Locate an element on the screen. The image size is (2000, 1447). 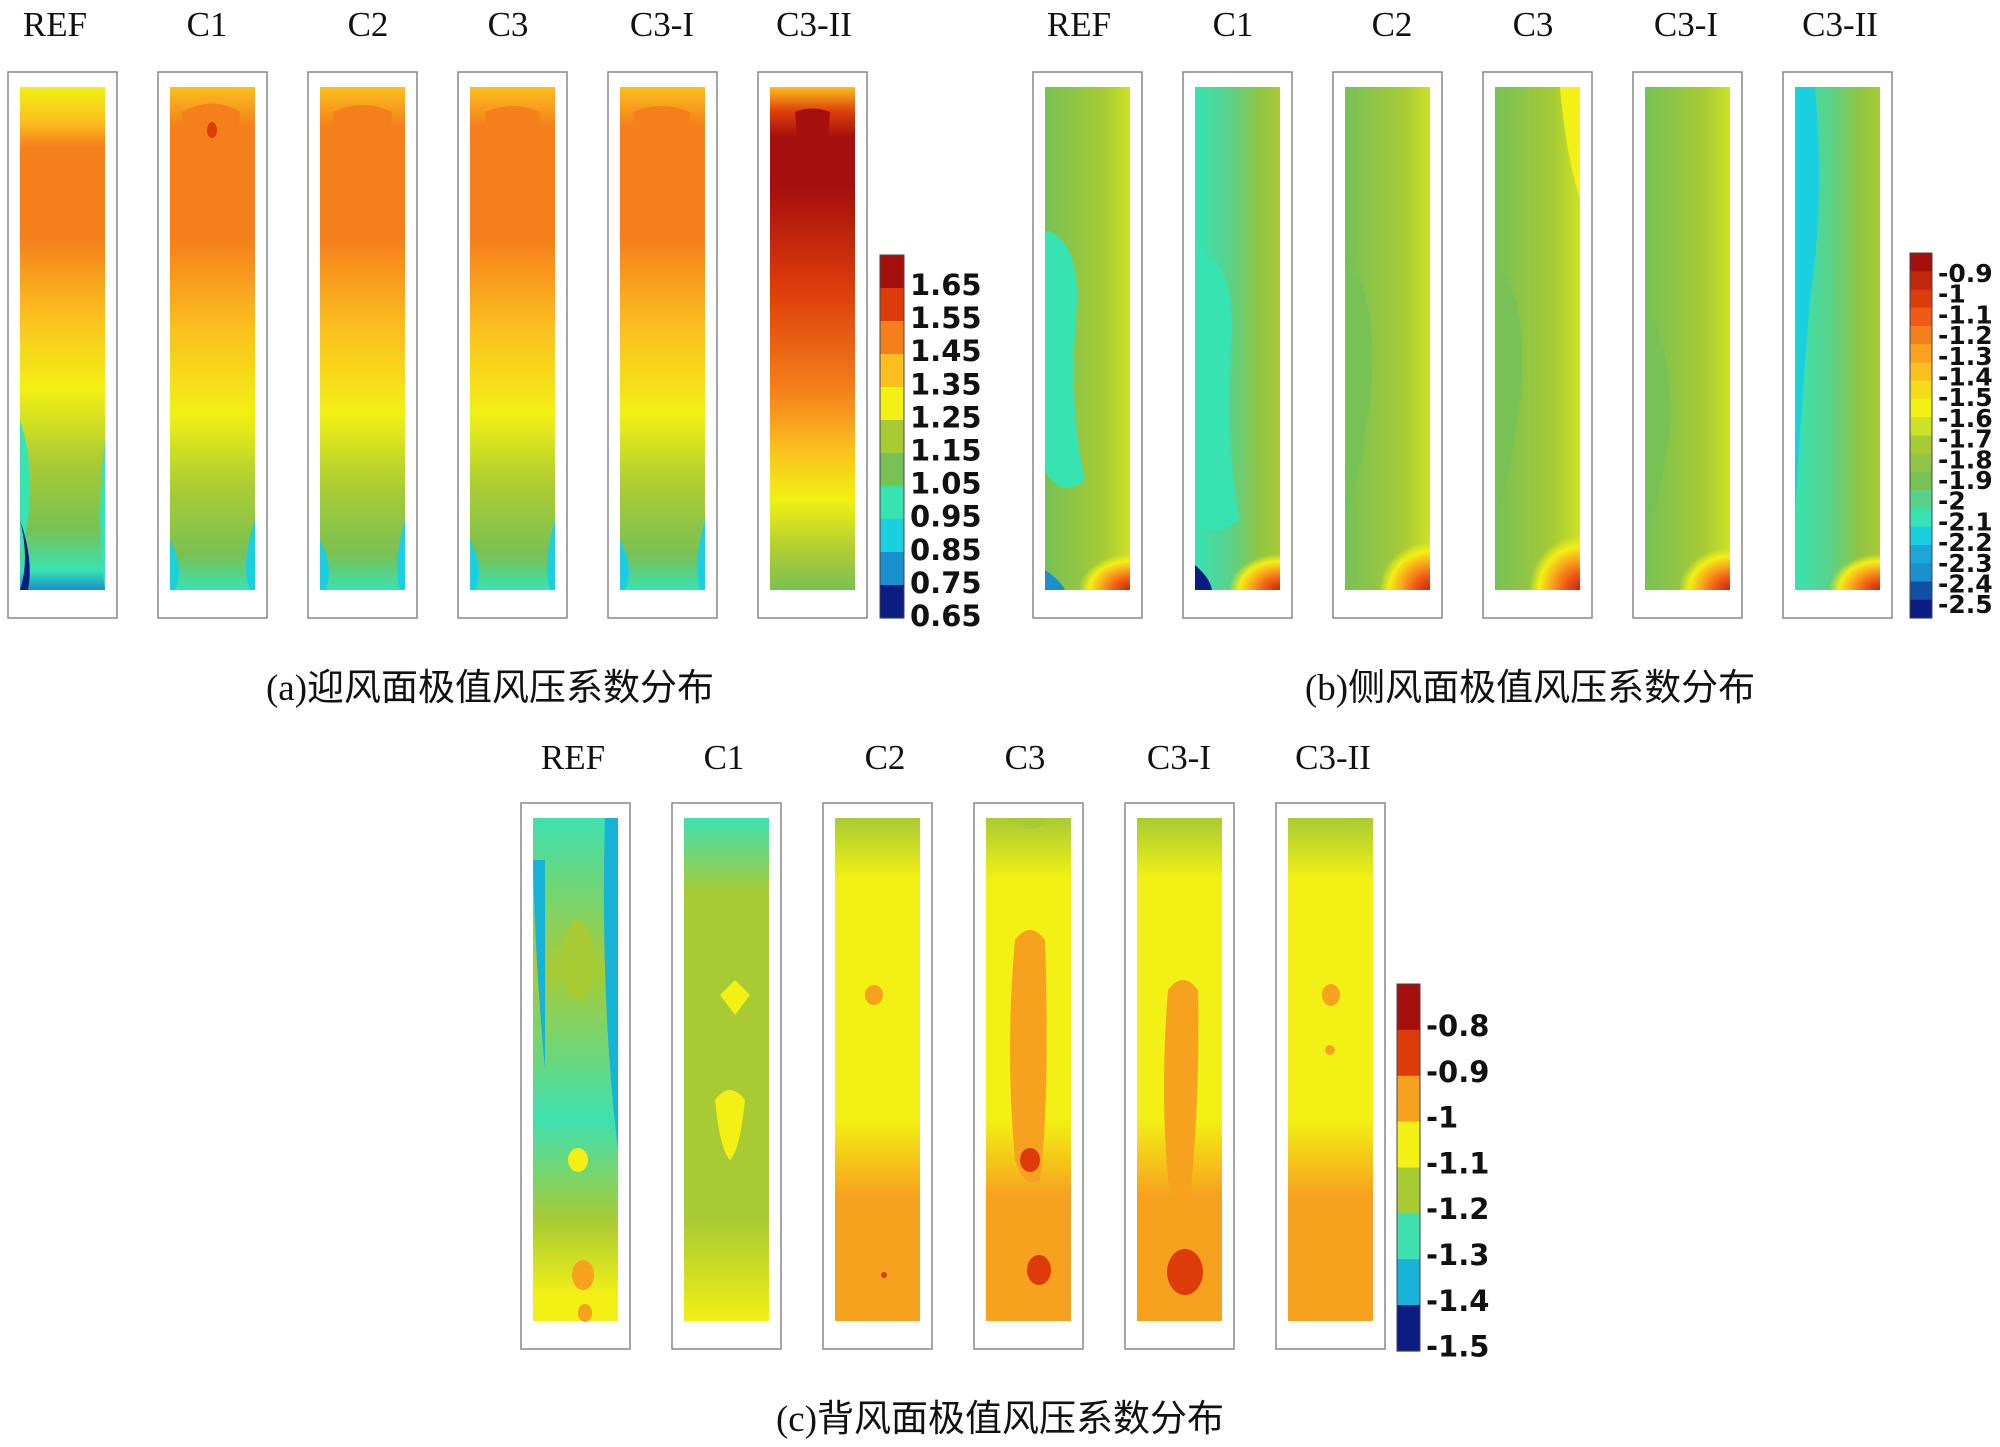
colorbar-tick-label: 1.65 is located at coordinates (946, 285).